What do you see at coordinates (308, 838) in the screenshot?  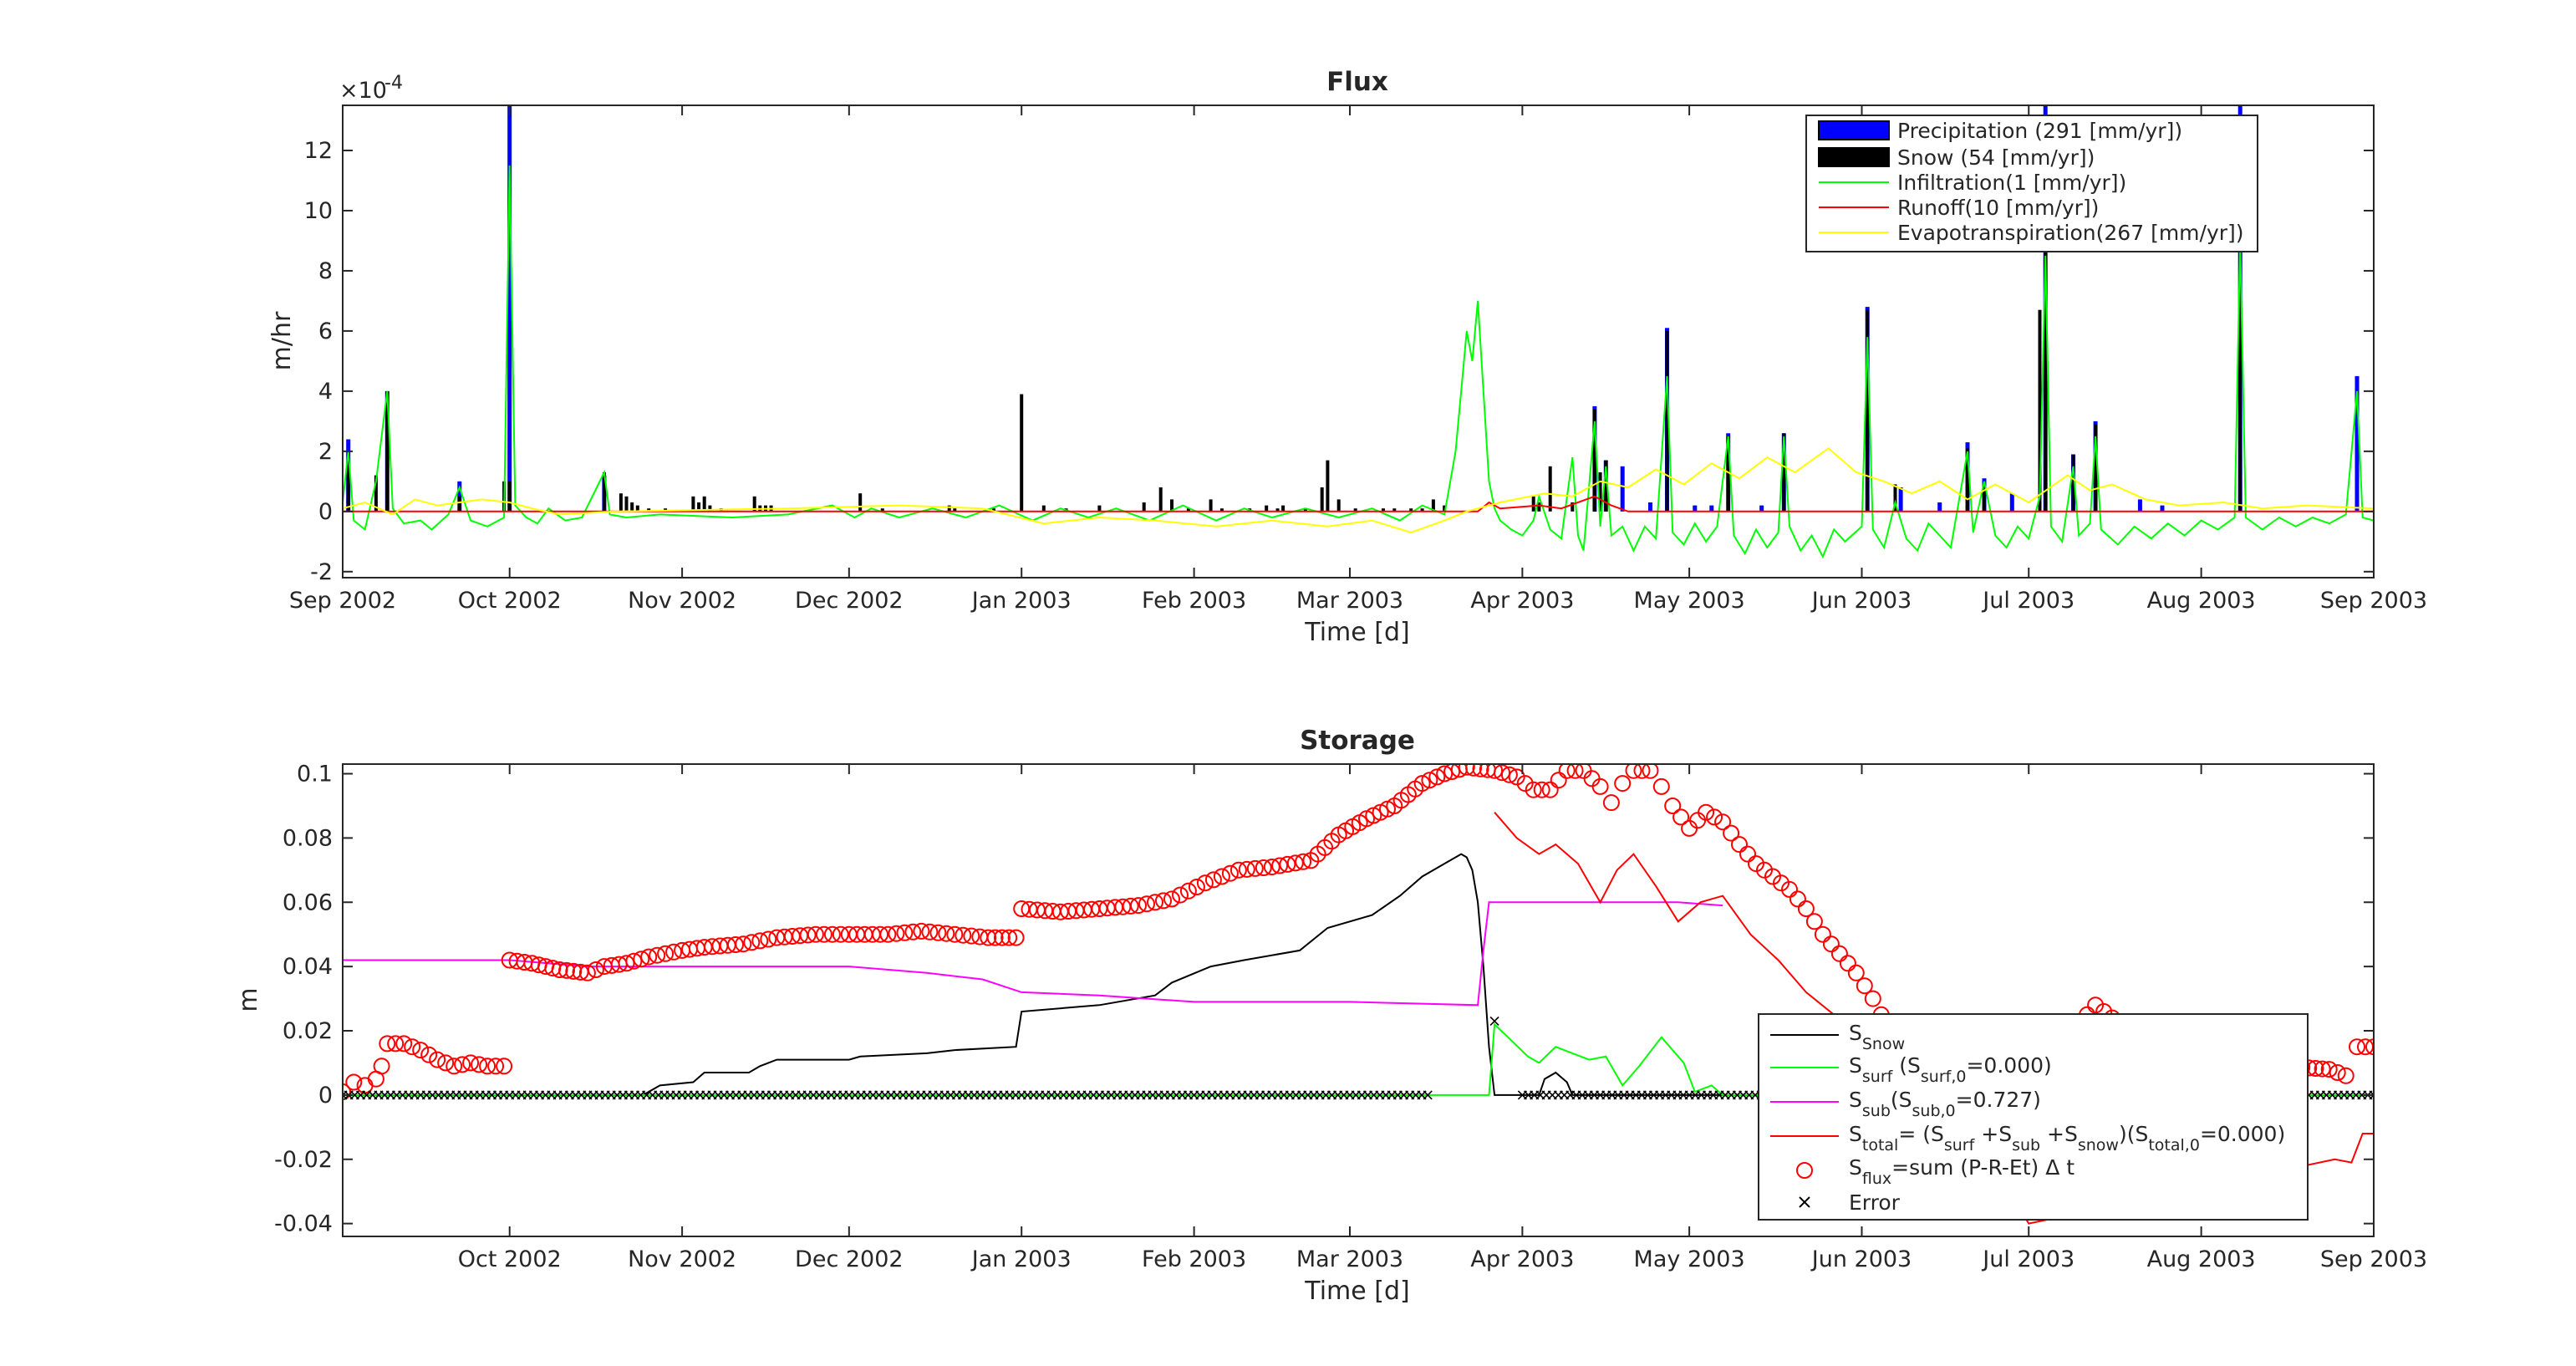 I see `storage-y-tick-label: 0.08` at bounding box center [308, 838].